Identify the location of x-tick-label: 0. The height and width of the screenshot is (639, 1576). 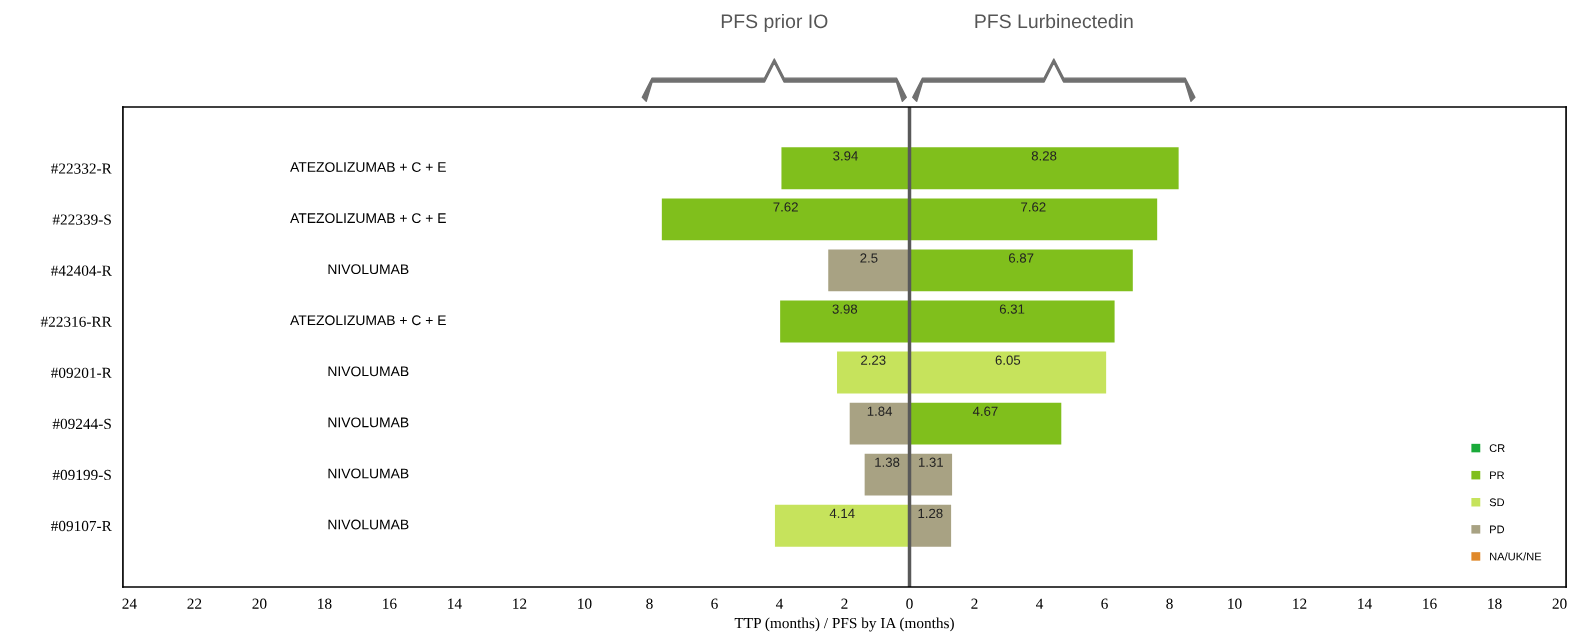
(909, 603).